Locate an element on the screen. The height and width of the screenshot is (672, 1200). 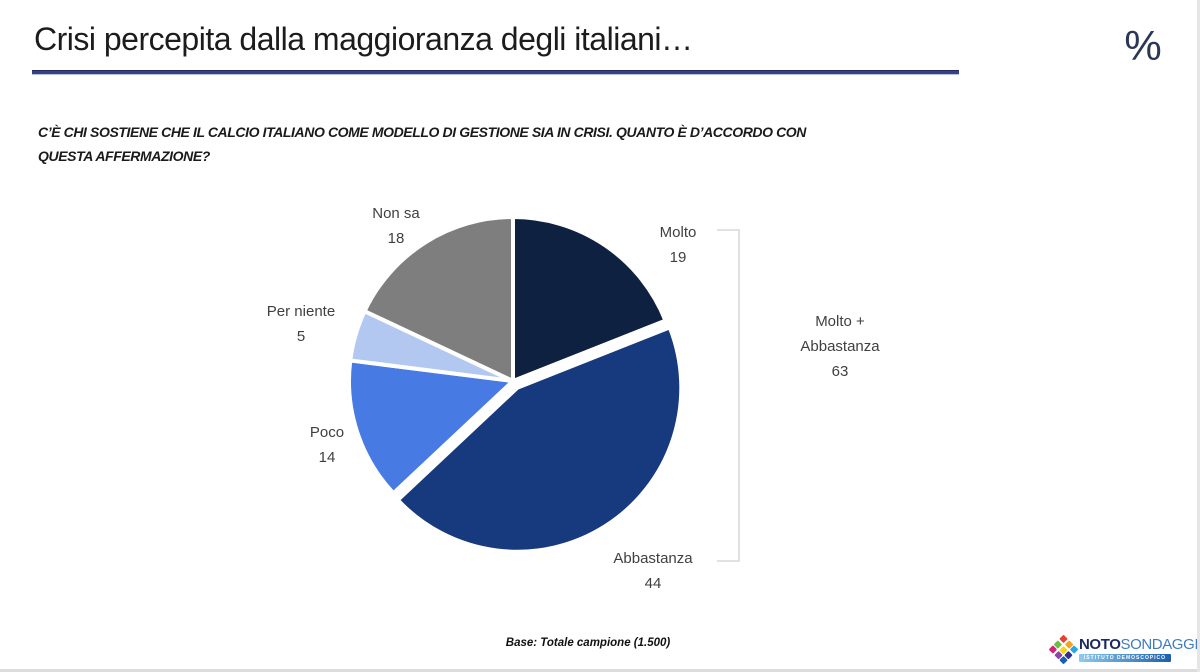
slice-value: 44 is located at coordinates (653, 583).